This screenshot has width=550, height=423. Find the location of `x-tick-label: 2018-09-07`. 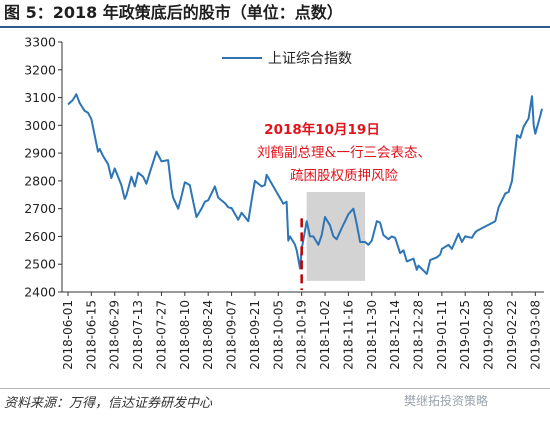

x-tick-label: 2018-09-07 is located at coordinates (232, 335).